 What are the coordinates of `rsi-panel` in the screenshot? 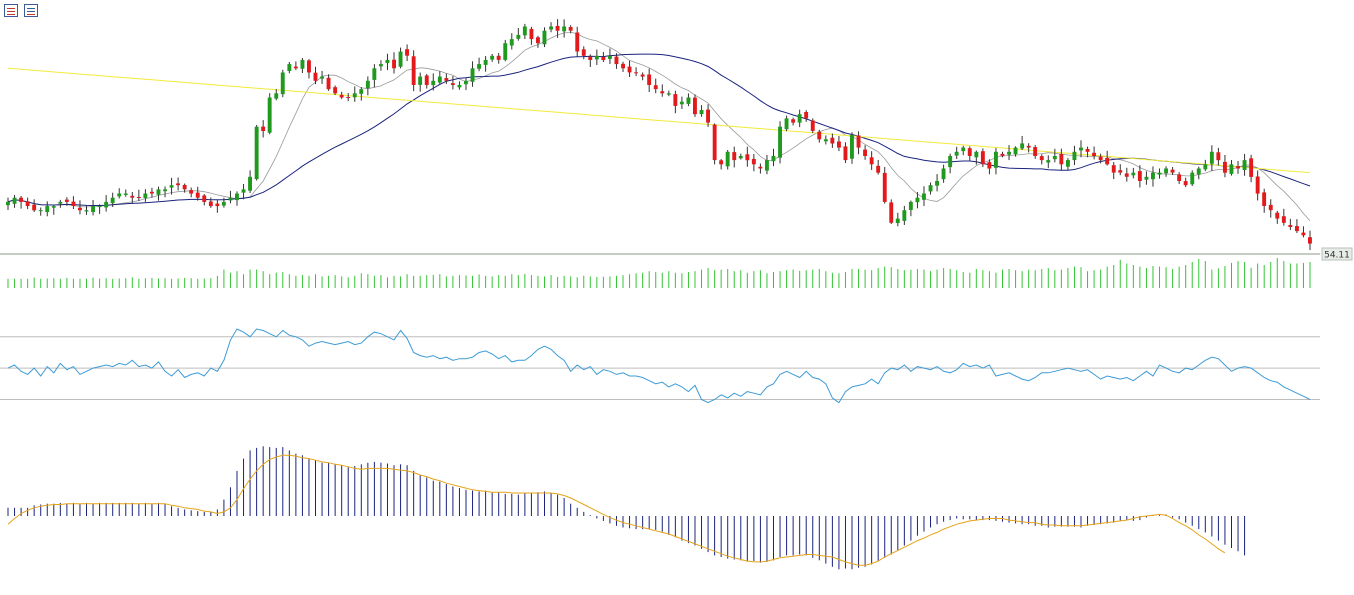 It's located at (660, 366).